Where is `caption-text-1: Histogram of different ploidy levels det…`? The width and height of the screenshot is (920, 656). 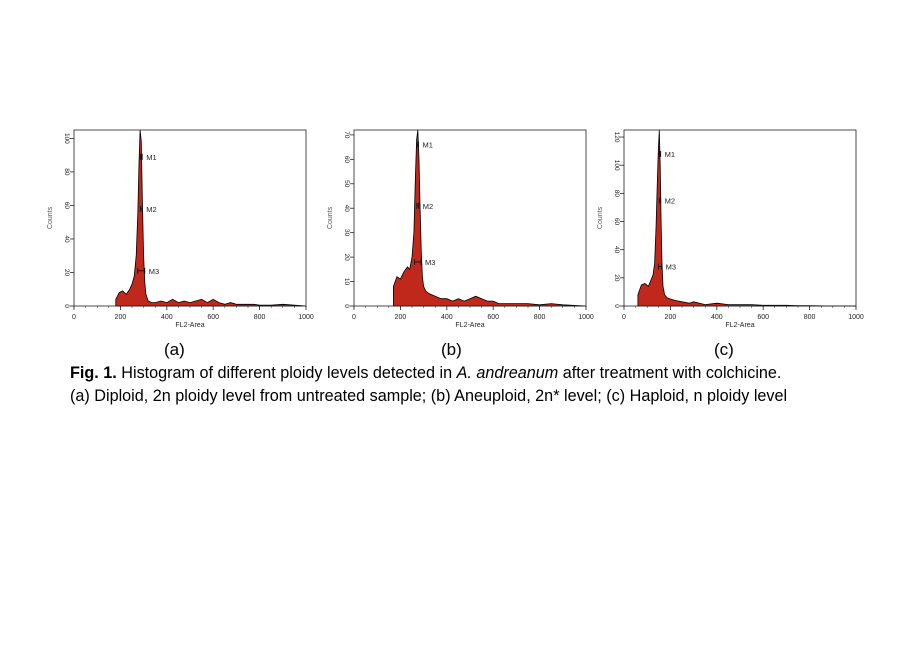 caption-text-1: Histogram of different ploidy levels det… is located at coordinates (286, 373).